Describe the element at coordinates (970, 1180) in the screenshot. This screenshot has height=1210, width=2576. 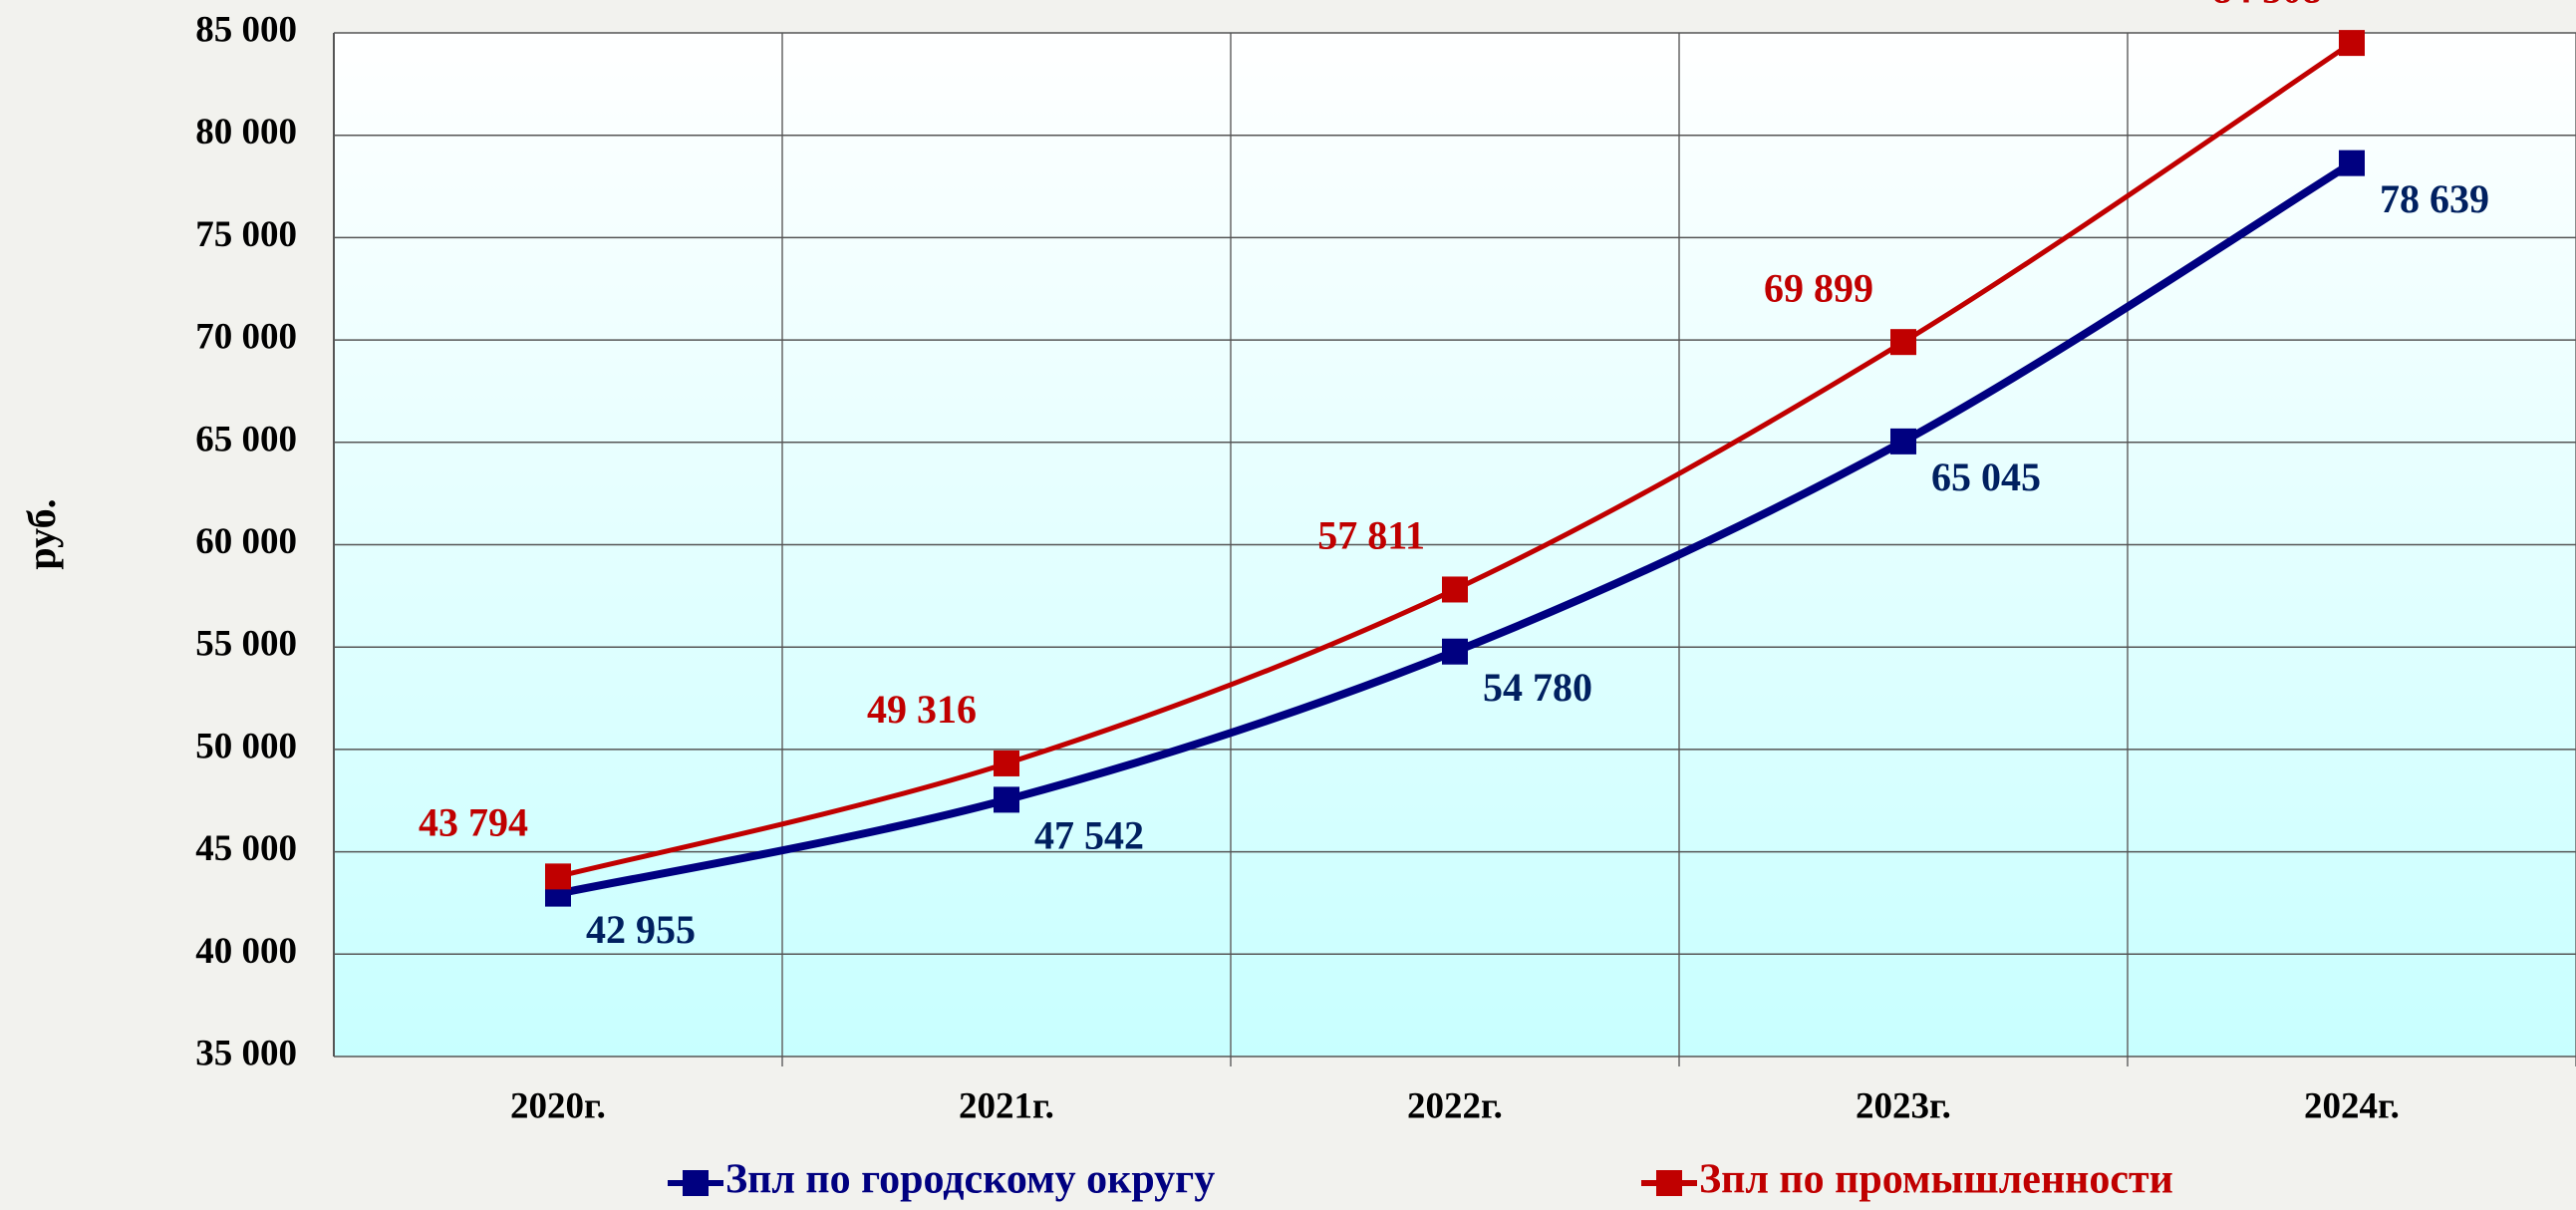
I see `legend-label: Зпл по городскому округу` at that location.